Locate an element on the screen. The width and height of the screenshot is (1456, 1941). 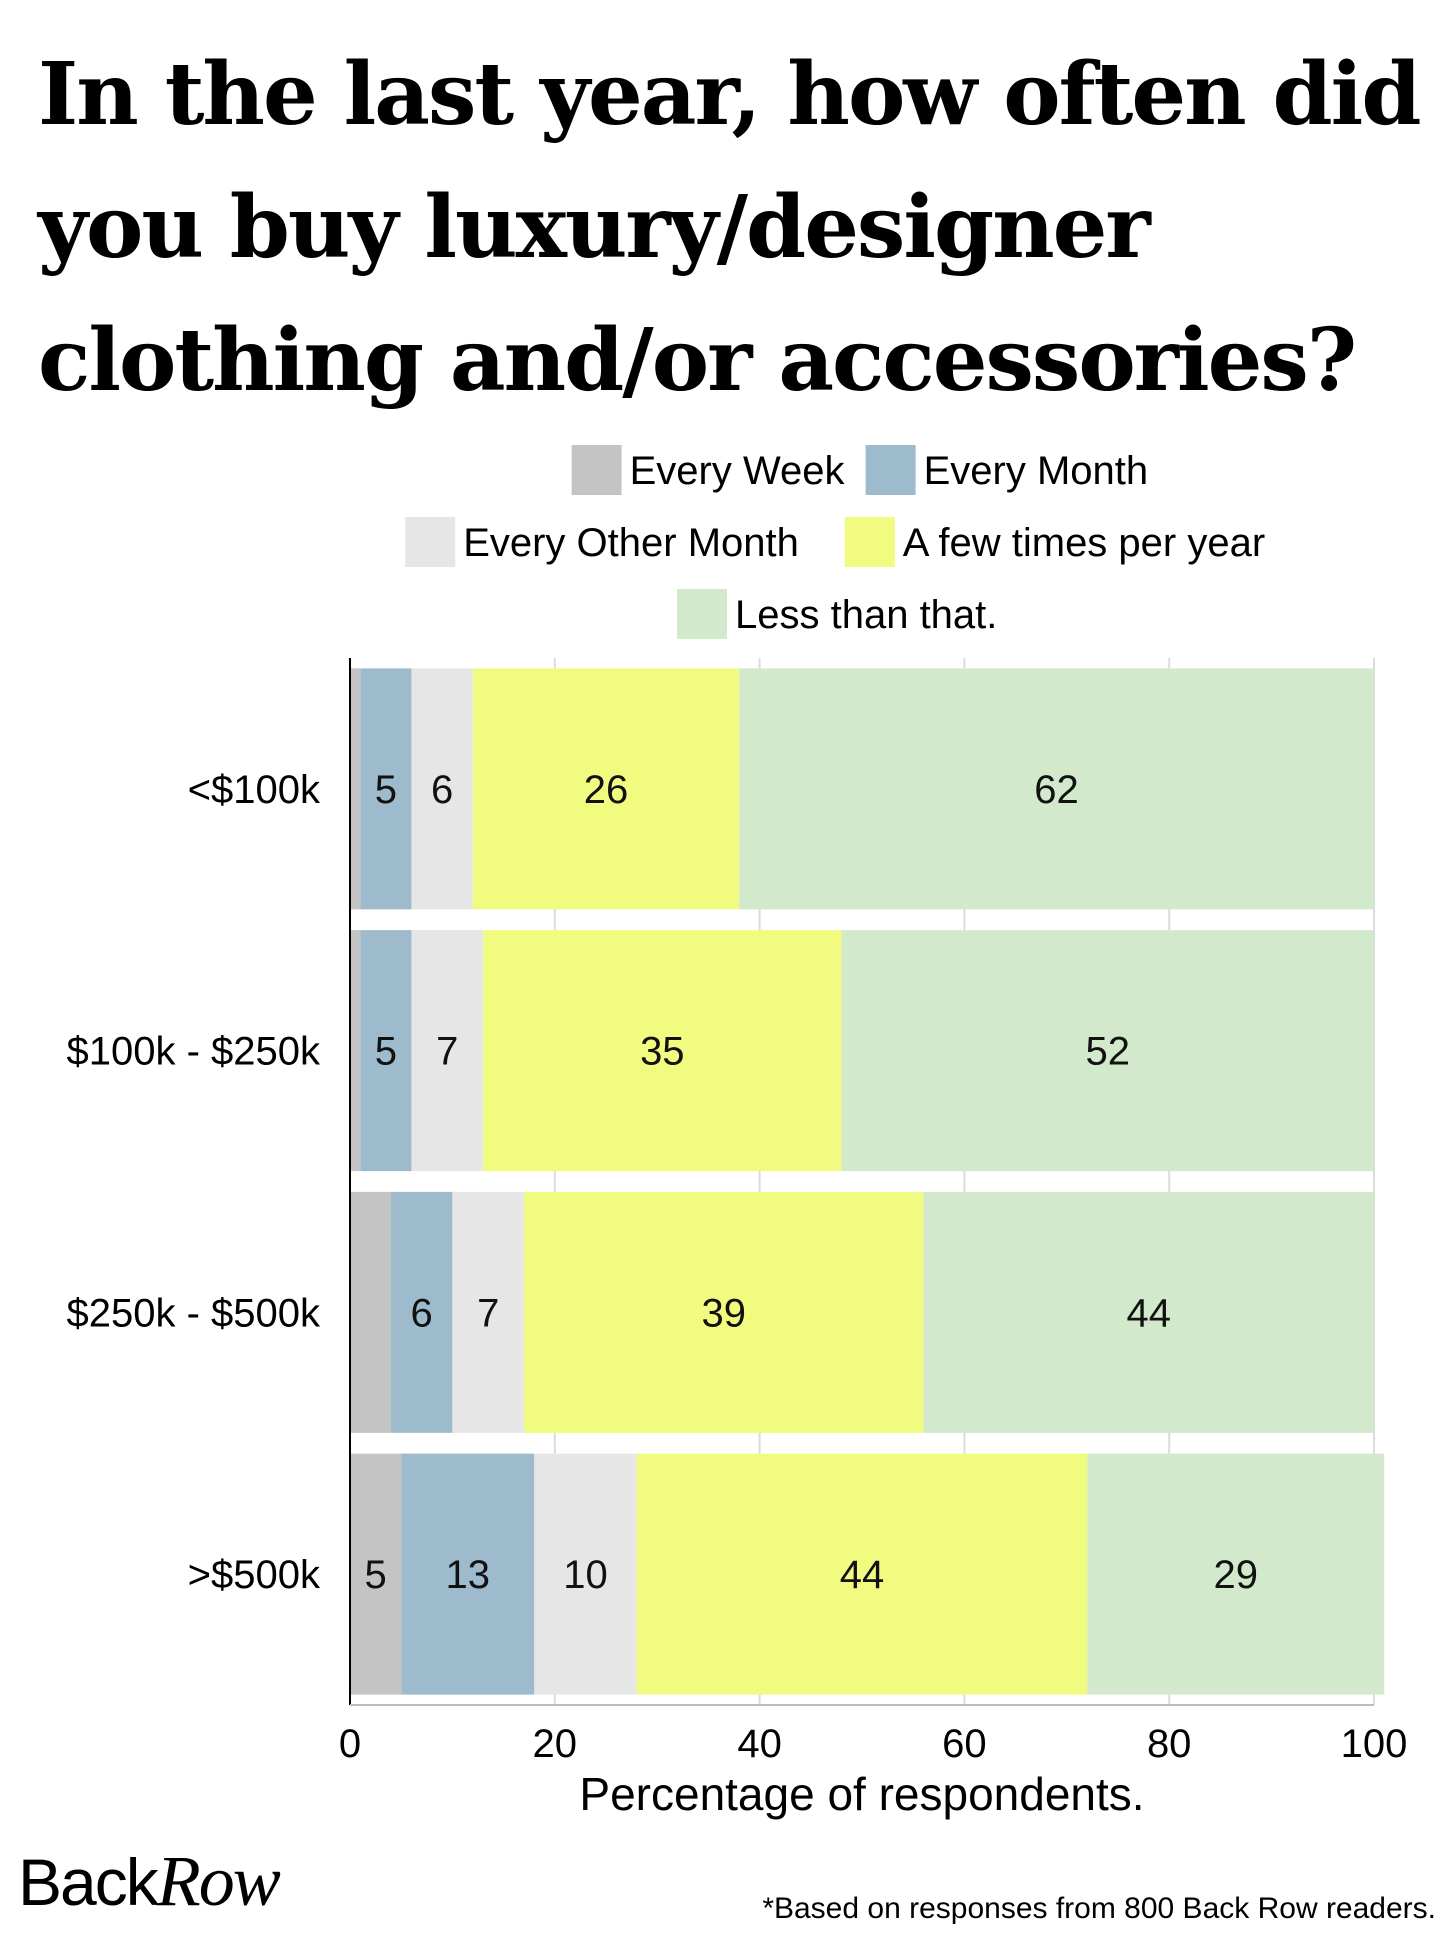
data-label: 10 is located at coordinates (585, 1575).